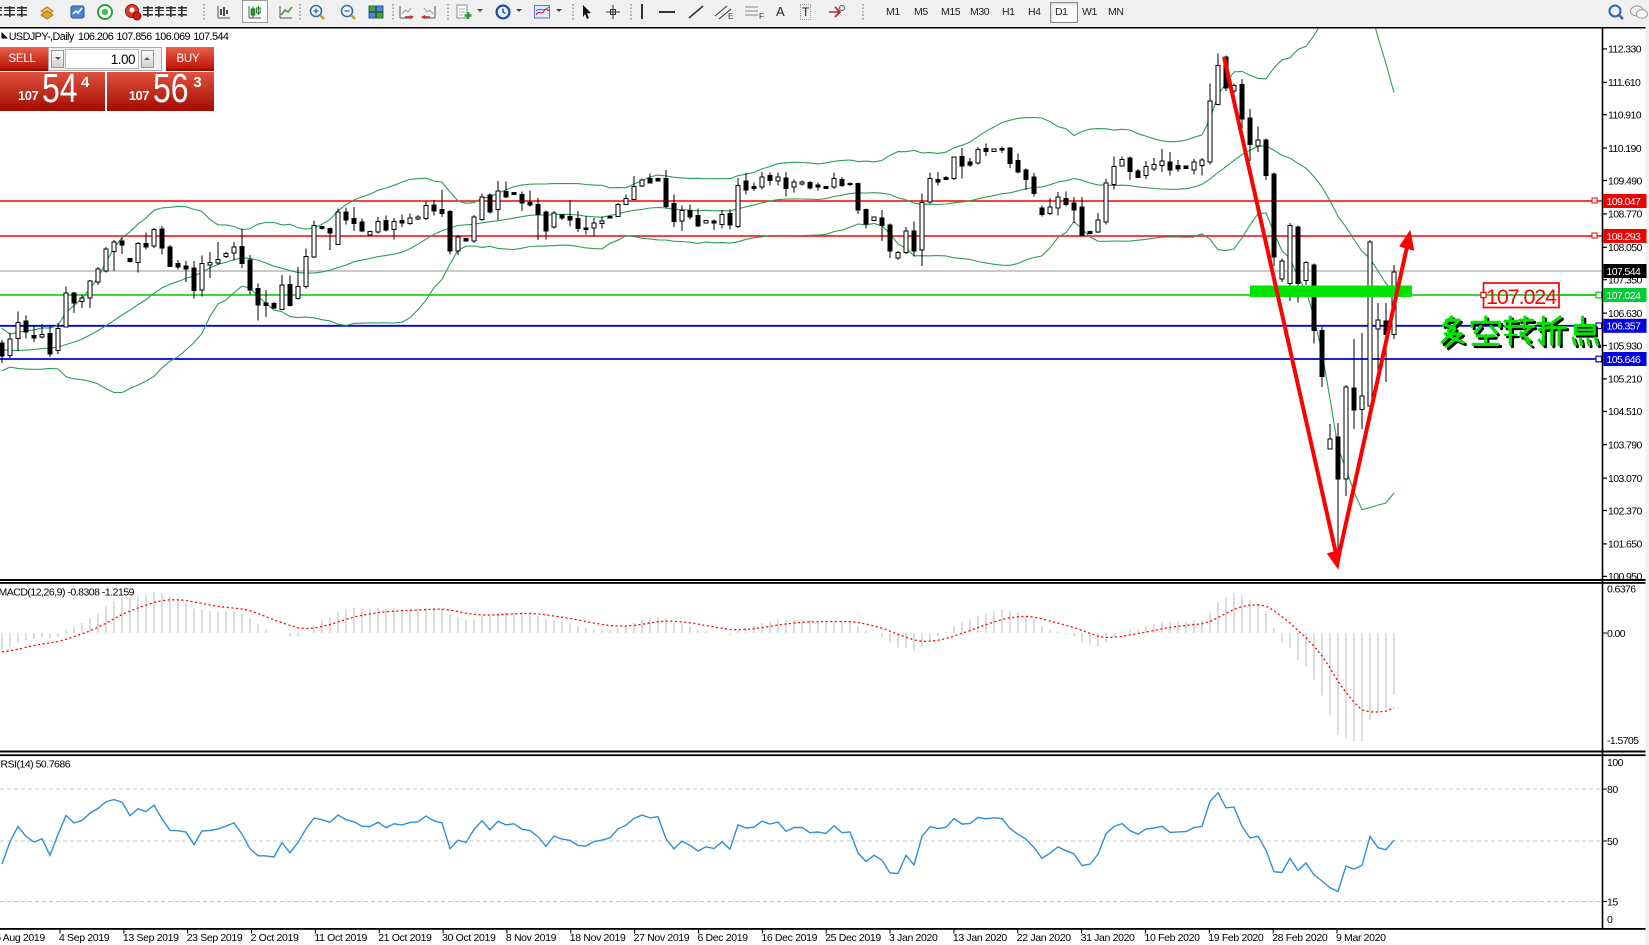 This screenshot has height=945, width=1649. What do you see at coordinates (1625, 215) in the screenshot?
I see `svg-text: 108.770` at bounding box center [1625, 215].